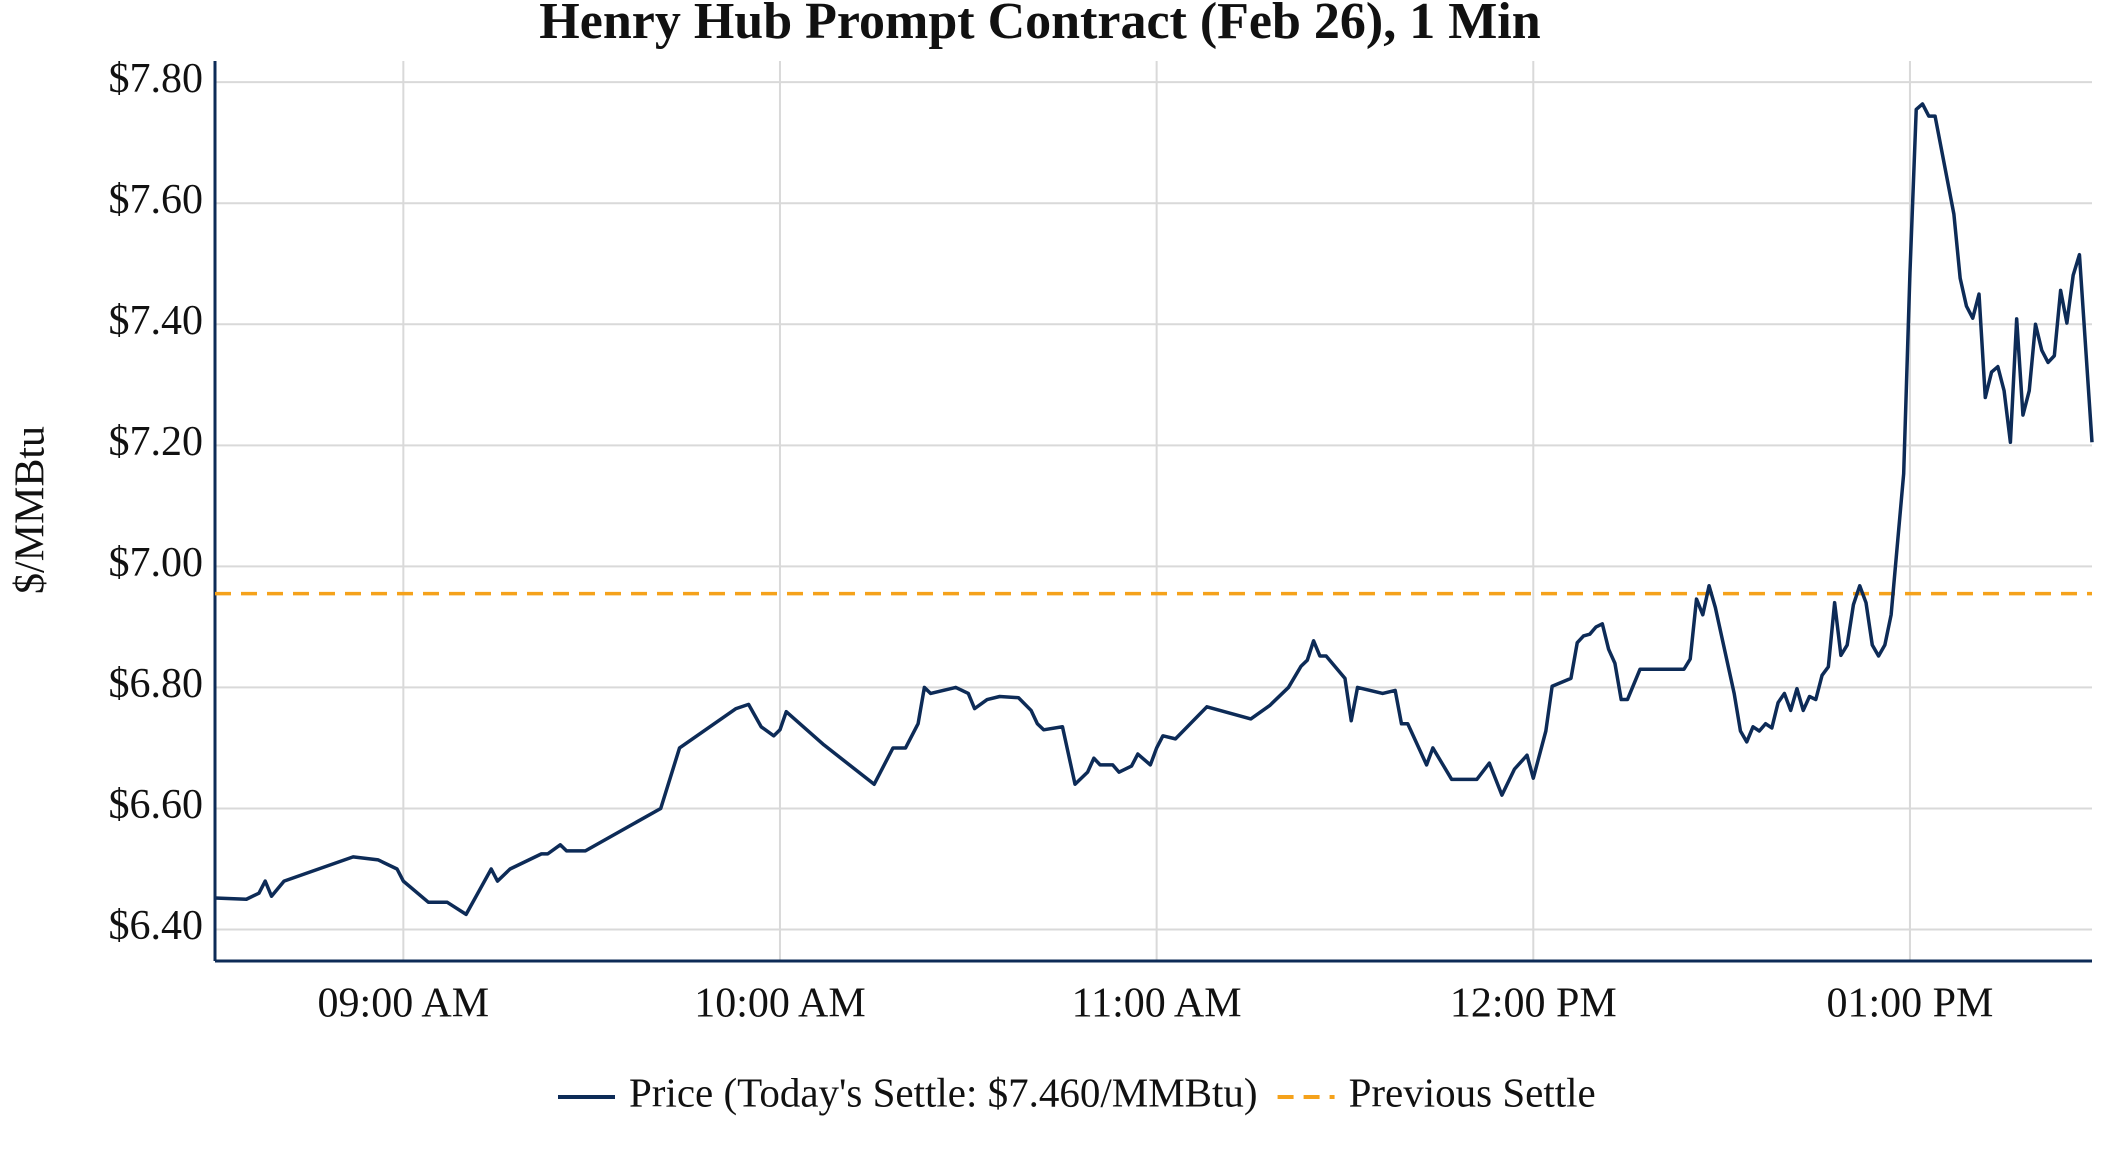 The height and width of the screenshot is (1152, 2112). What do you see at coordinates (943, 1092) in the screenshot?
I see `legend-label: Price (Today's Settle: $7.460/MMBtu)` at bounding box center [943, 1092].